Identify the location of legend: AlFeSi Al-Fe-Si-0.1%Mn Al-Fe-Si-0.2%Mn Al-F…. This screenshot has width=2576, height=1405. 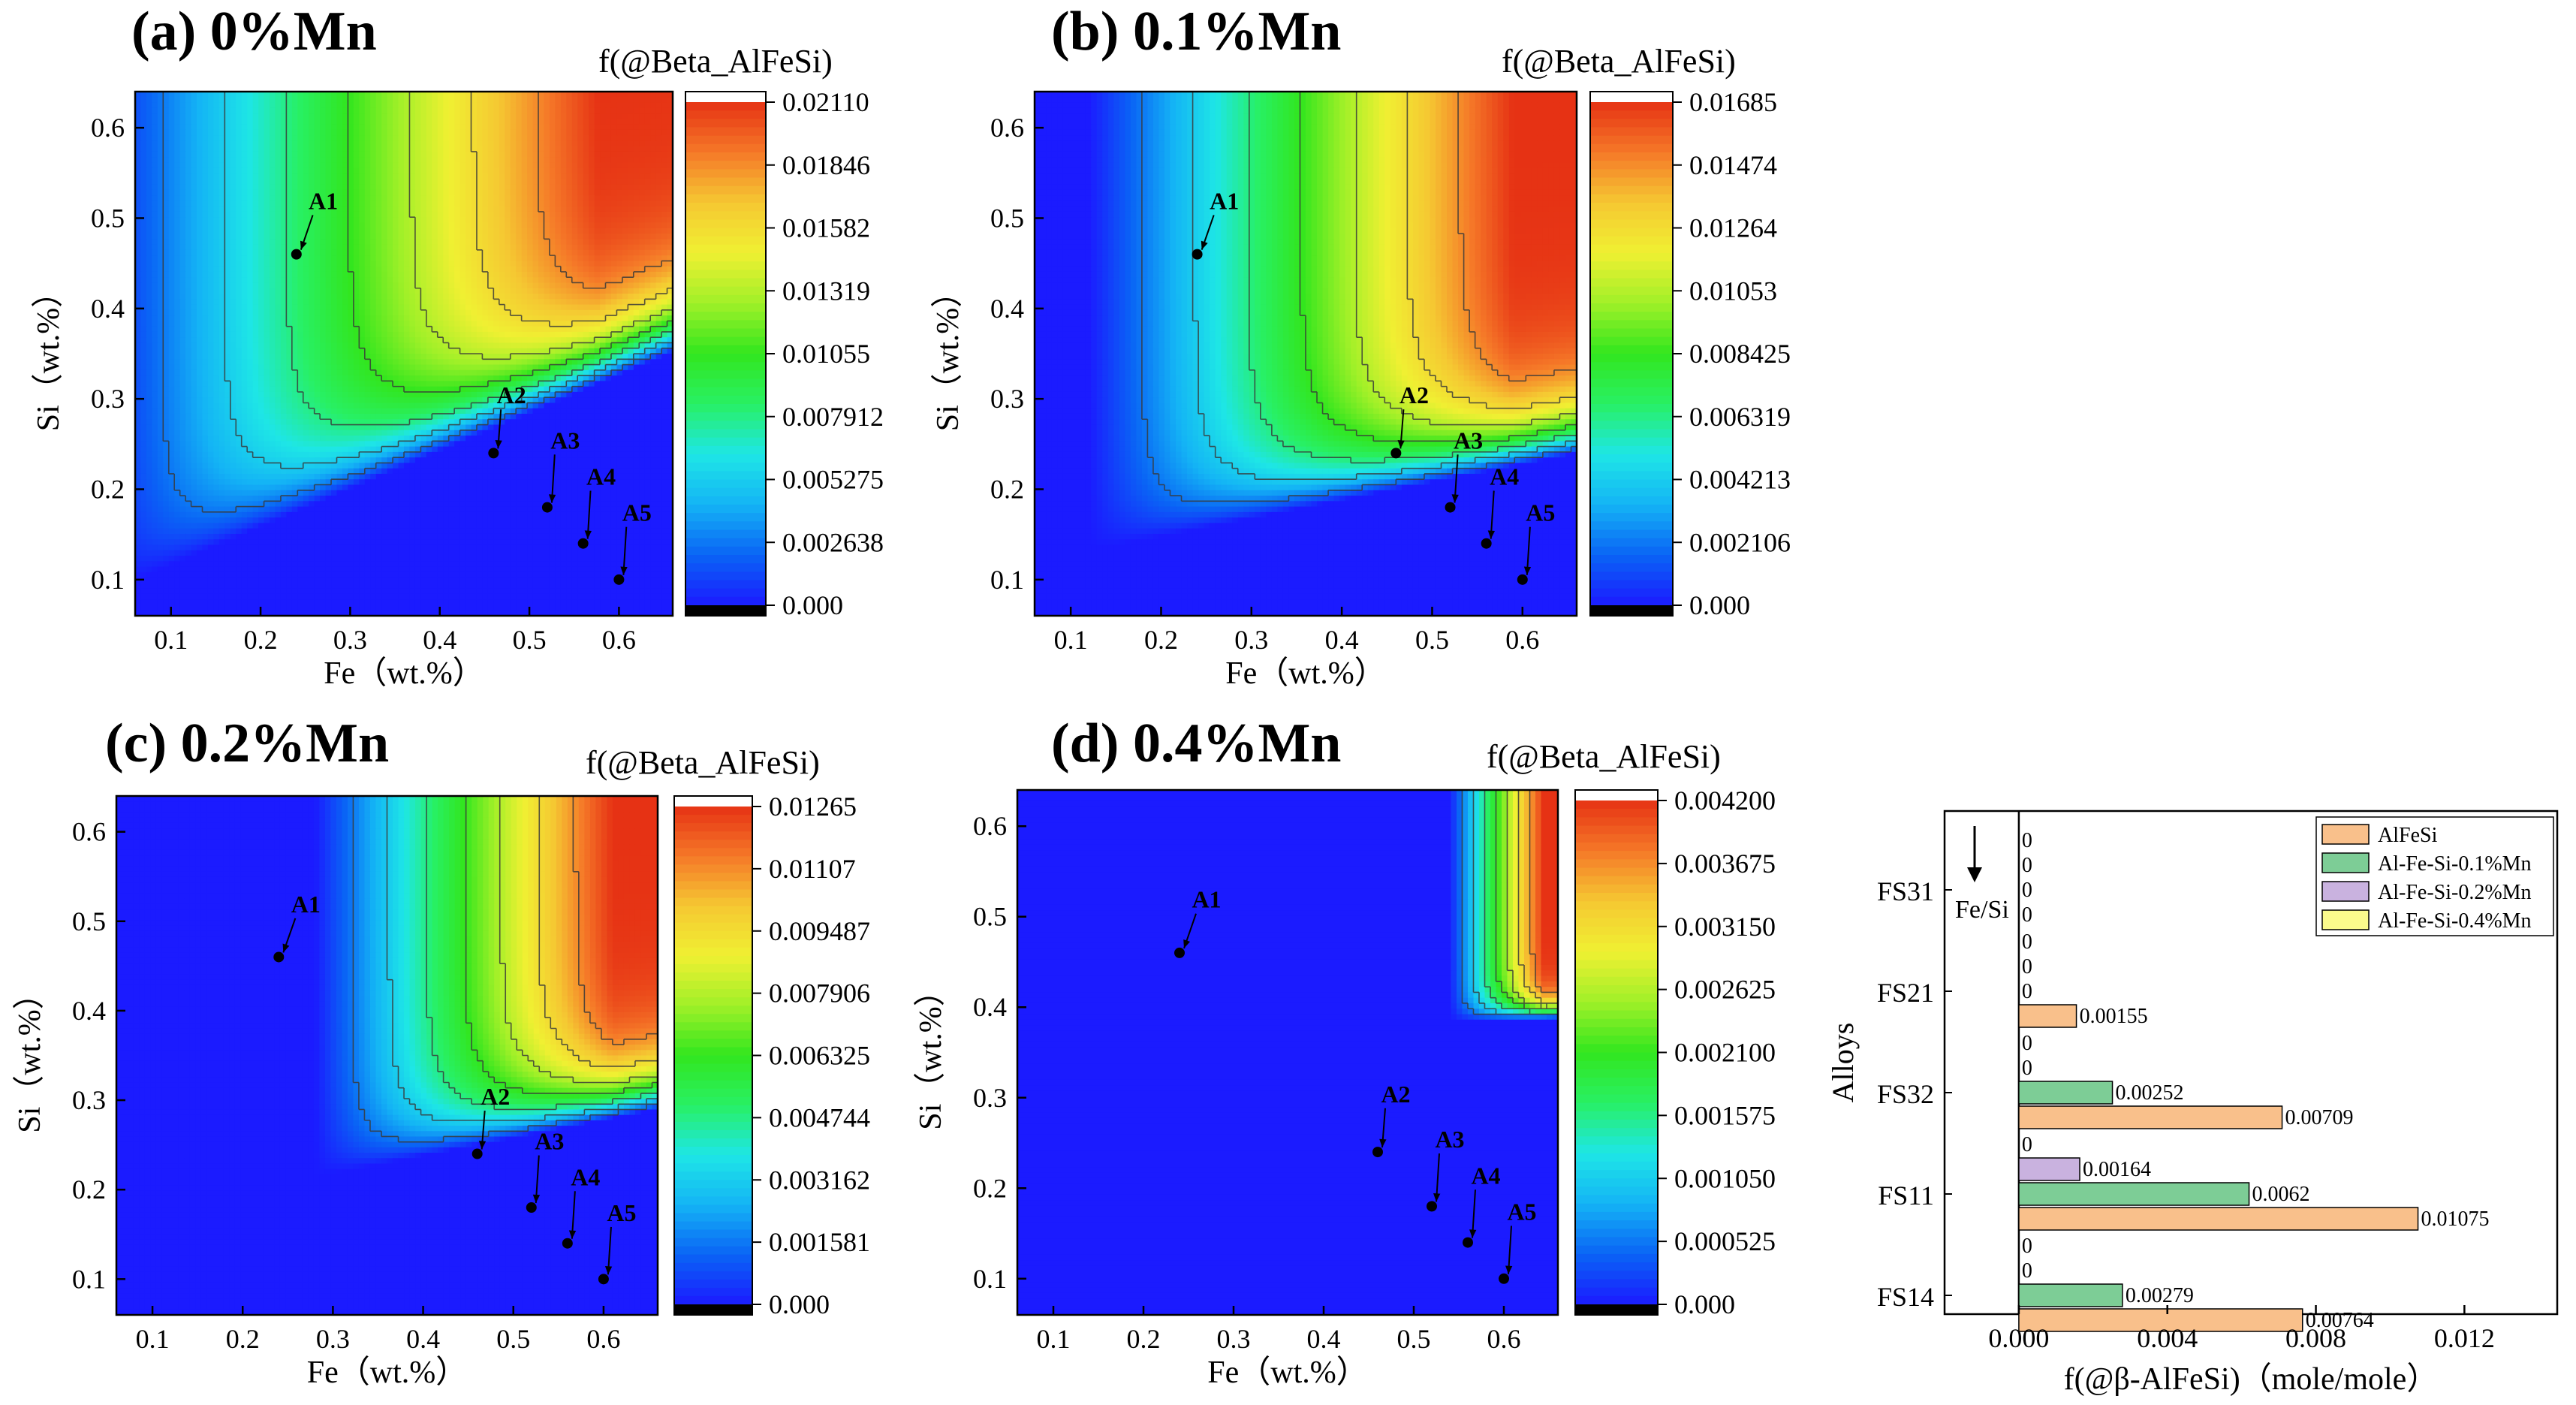
(2434, 876).